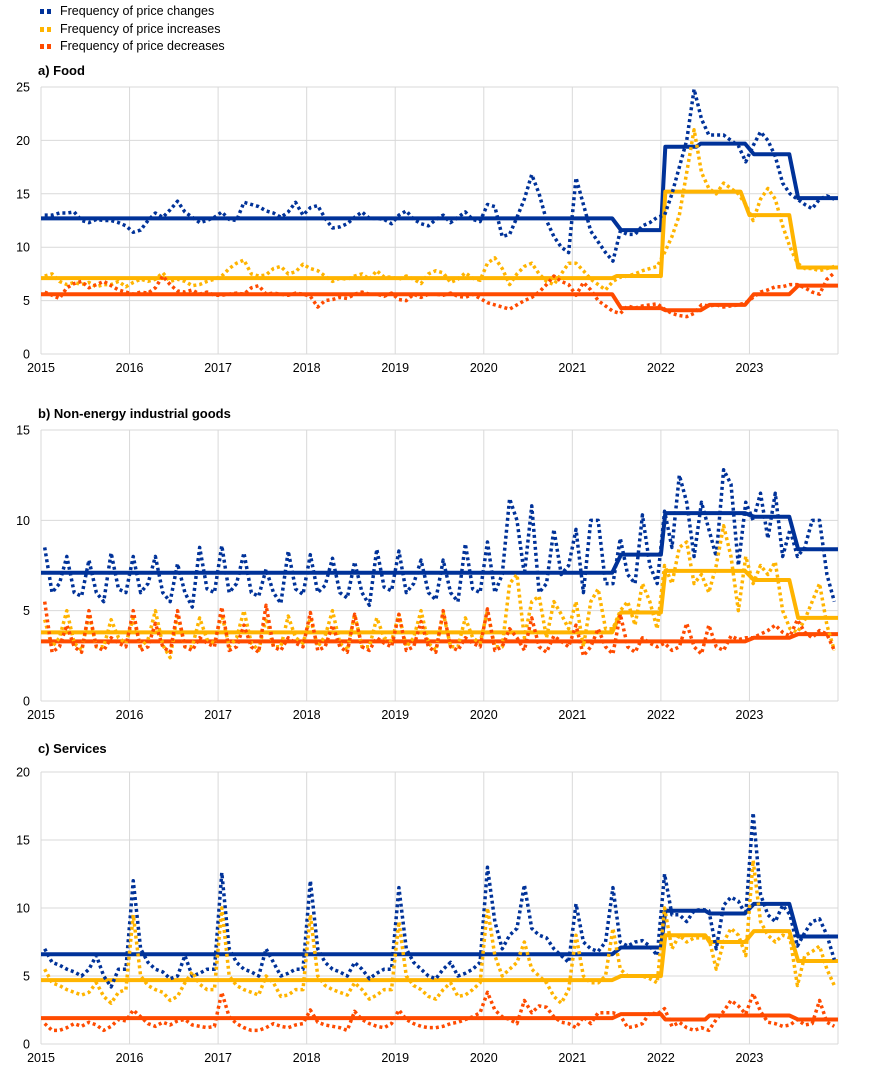  I want to click on dotted-blue-swatch-icon, so click(46, 12).